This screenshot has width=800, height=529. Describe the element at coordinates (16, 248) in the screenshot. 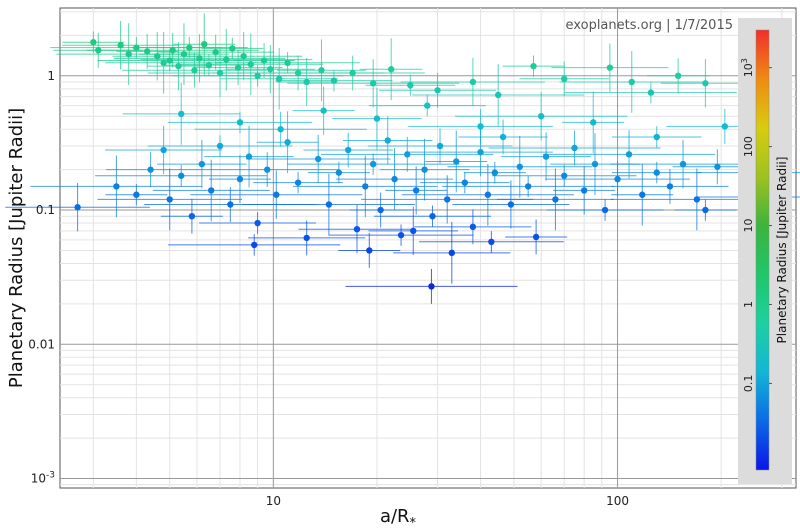

I see `y-axis-title: Planetary Radius [Jupiter Radii]` at that location.